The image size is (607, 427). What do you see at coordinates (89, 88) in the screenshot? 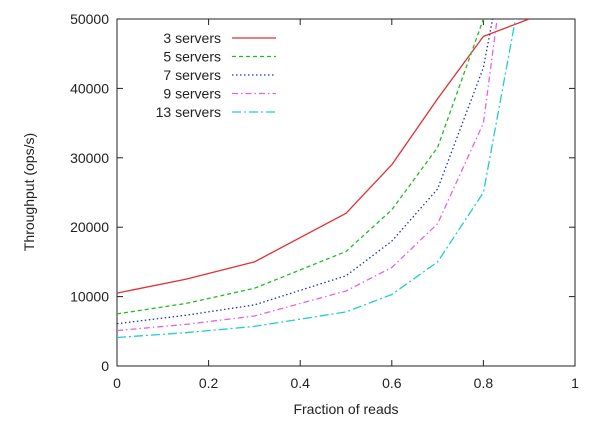
I see `y-tick-label: 40000` at bounding box center [89, 88].